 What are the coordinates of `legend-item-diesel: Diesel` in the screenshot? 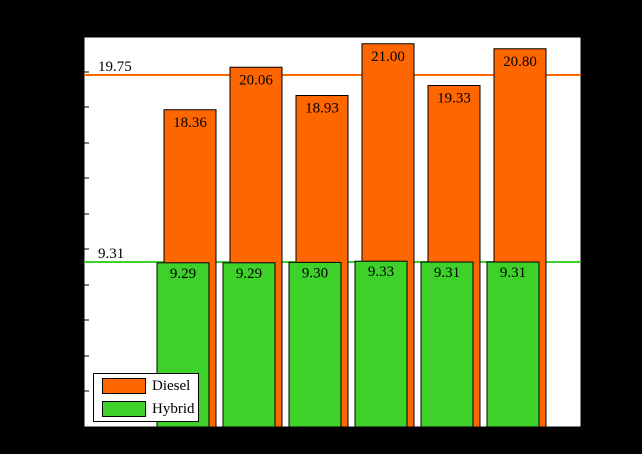 It's located at (146, 386).